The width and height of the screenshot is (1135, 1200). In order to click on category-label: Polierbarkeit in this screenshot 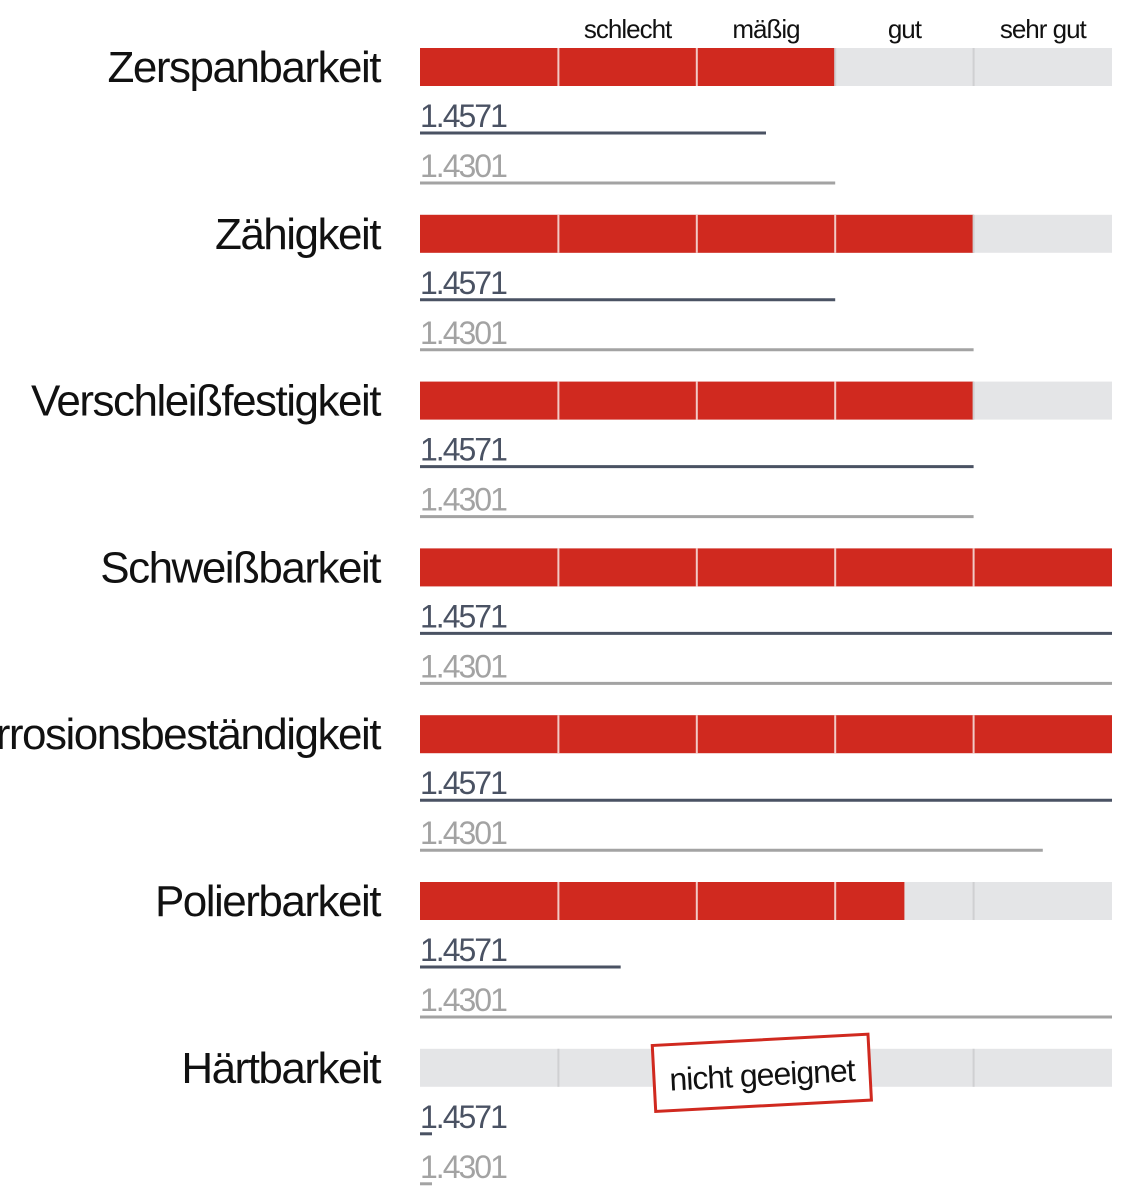, I will do `click(268, 901)`.